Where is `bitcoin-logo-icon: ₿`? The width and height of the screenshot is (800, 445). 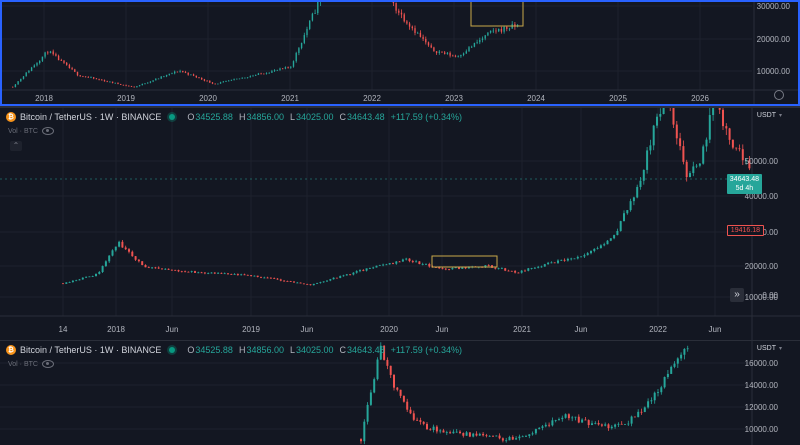 bitcoin-logo-icon: ₿ is located at coordinates (11, 350).